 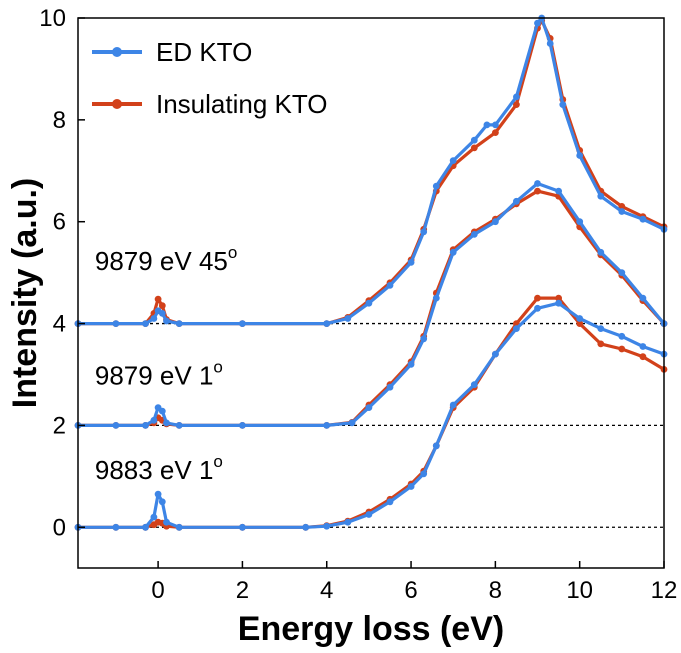 I want to click on annotation-text: 9879 eV 45, so click(x=161, y=261).